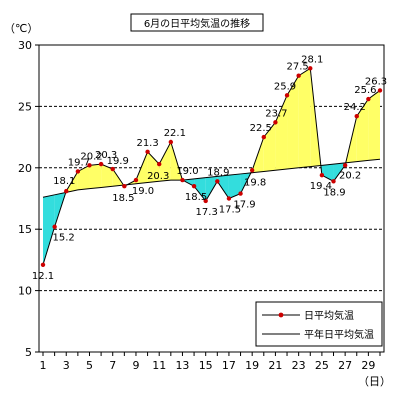 Image resolution: width=400 pixels, height=400 pixels. What do you see at coordinates (319, 324) in the screenshot?
I see `legend-box` at bounding box center [319, 324].